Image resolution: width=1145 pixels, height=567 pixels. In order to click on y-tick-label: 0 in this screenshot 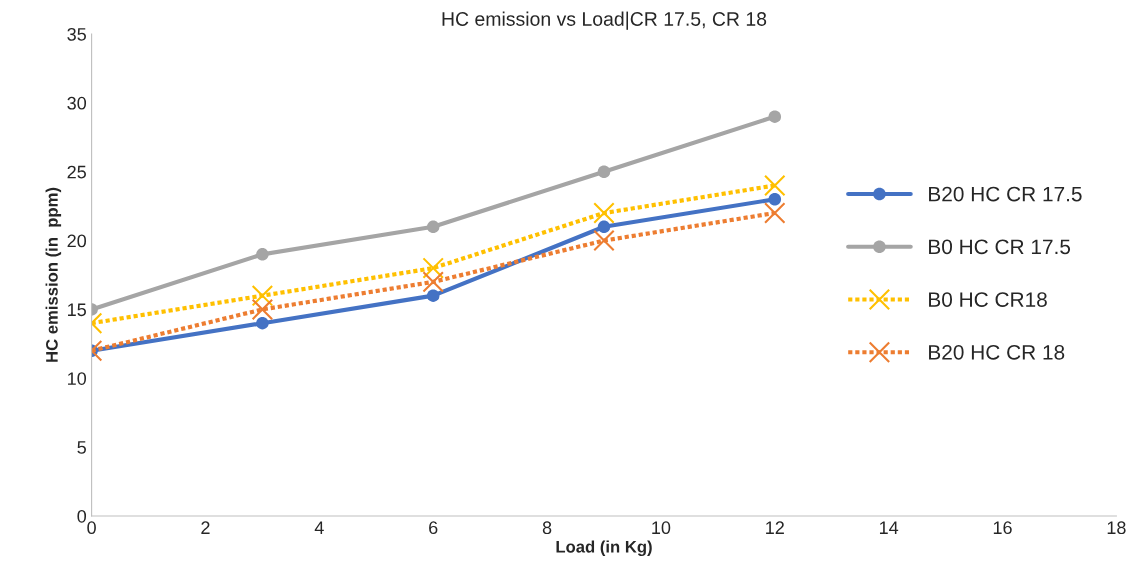, I will do `click(82, 516)`.